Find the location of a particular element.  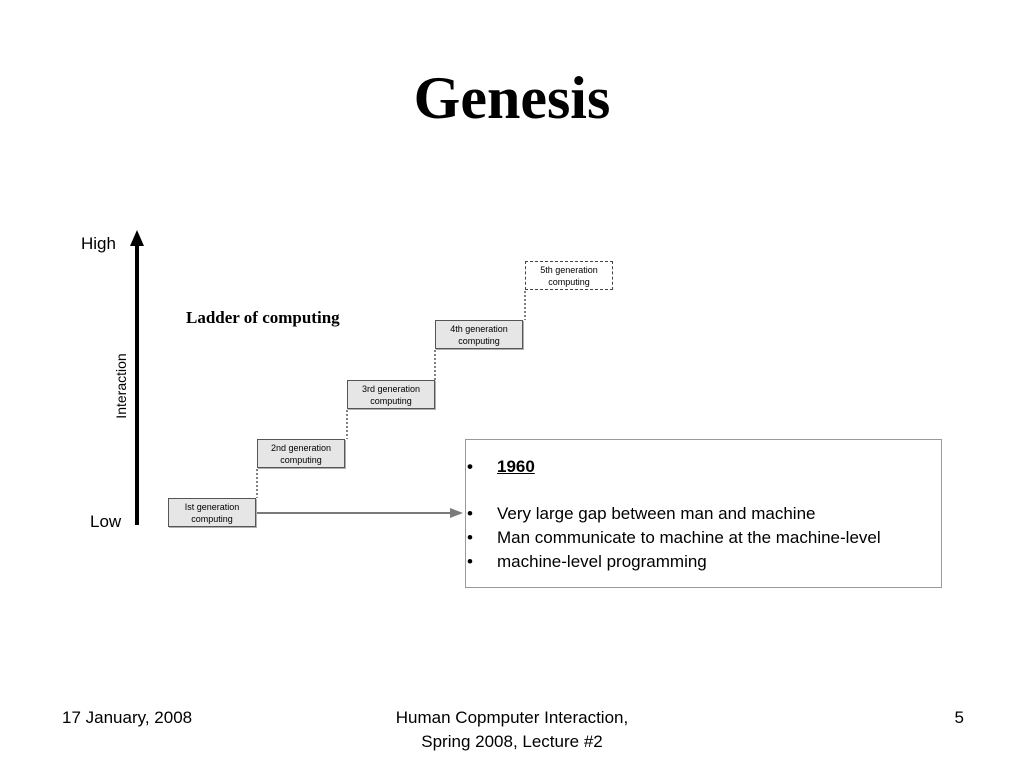

generation-5-box: 5th generation computing is located at coordinates (569, 275).